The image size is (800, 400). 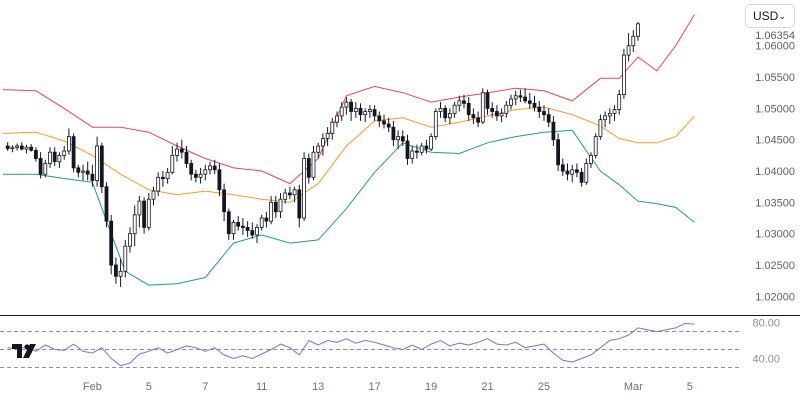 What do you see at coordinates (775, 266) in the screenshot?
I see `price-tick-label: 1.02500` at bounding box center [775, 266].